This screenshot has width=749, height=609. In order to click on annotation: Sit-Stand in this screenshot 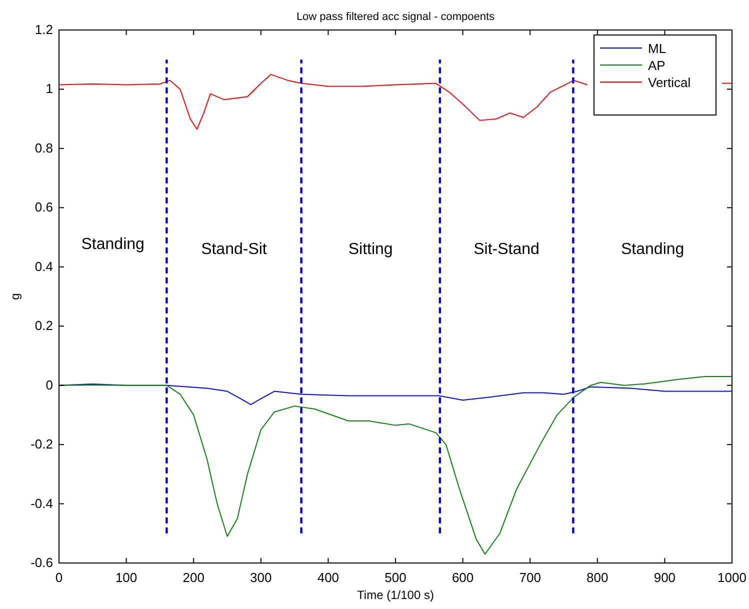, I will do `click(507, 249)`.